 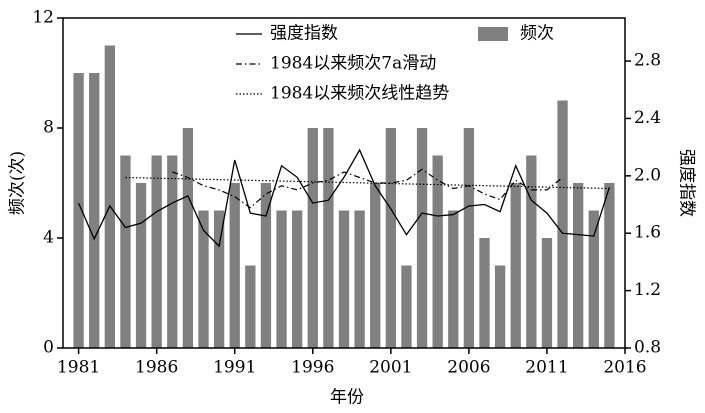 I want to click on legend-label: 1984以来频次线性趋势, so click(x=359, y=94).